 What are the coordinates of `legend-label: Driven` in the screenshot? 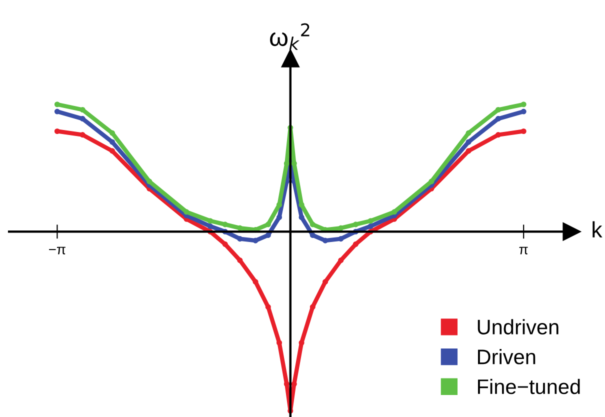 It's located at (507, 356).